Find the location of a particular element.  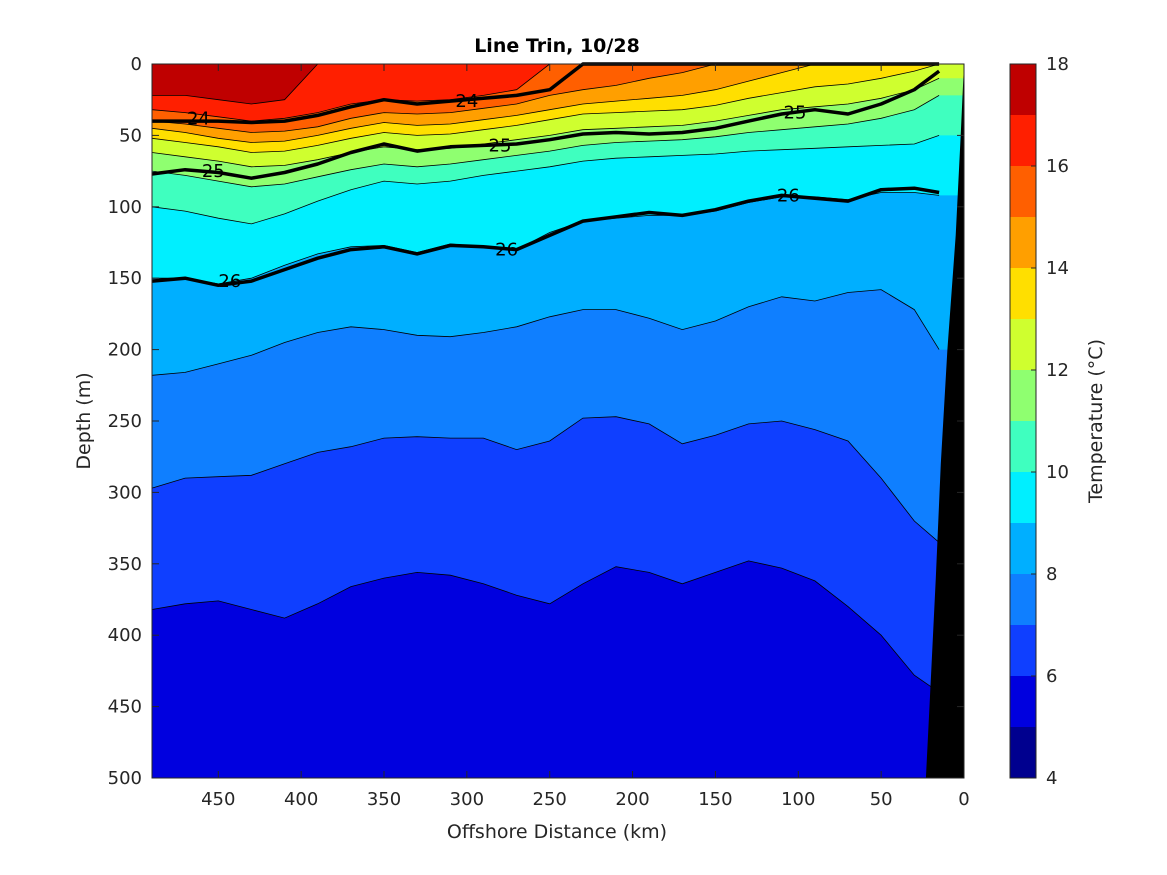

colorbar-tick-label: 18 is located at coordinates (1057, 64).